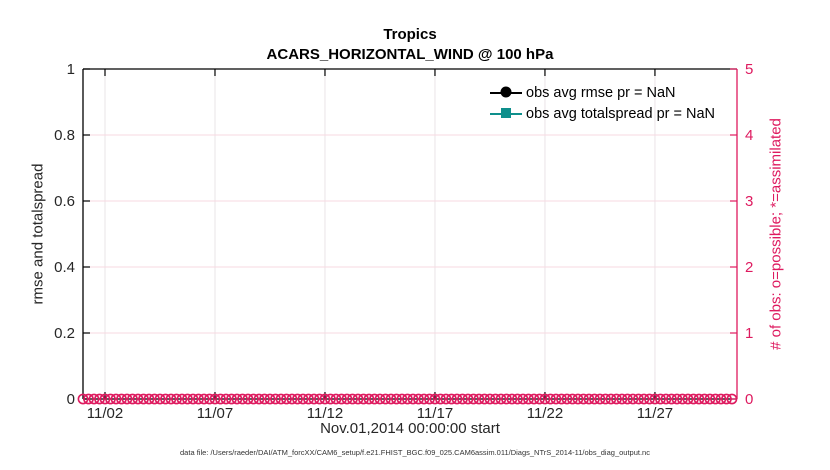 The height and width of the screenshot is (470, 830). I want to click on svg-text: 11/07, so click(215, 413).